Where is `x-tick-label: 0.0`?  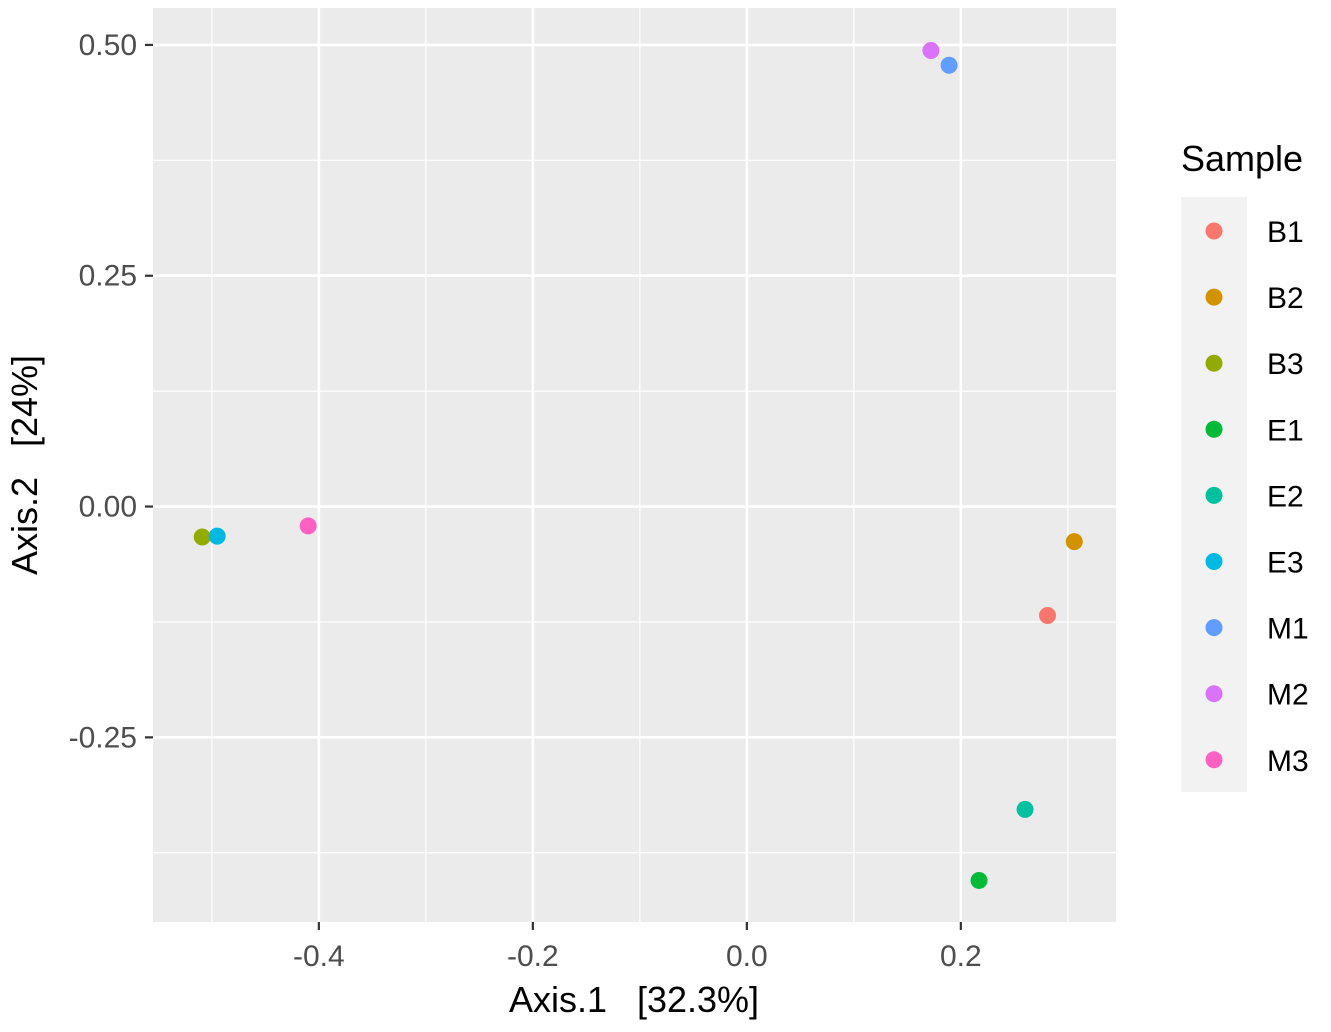
x-tick-label: 0.0 is located at coordinates (747, 956).